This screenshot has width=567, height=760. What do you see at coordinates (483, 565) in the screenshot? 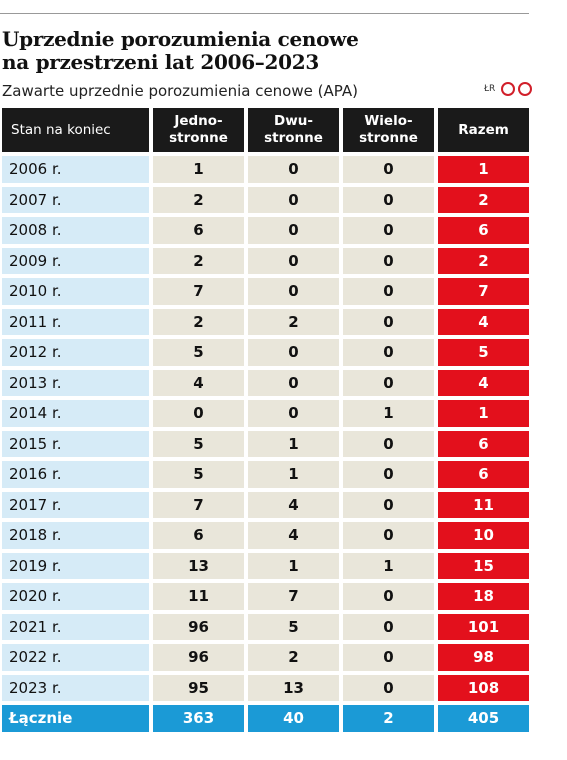
I see `total-cell: 15` at bounding box center [483, 565].